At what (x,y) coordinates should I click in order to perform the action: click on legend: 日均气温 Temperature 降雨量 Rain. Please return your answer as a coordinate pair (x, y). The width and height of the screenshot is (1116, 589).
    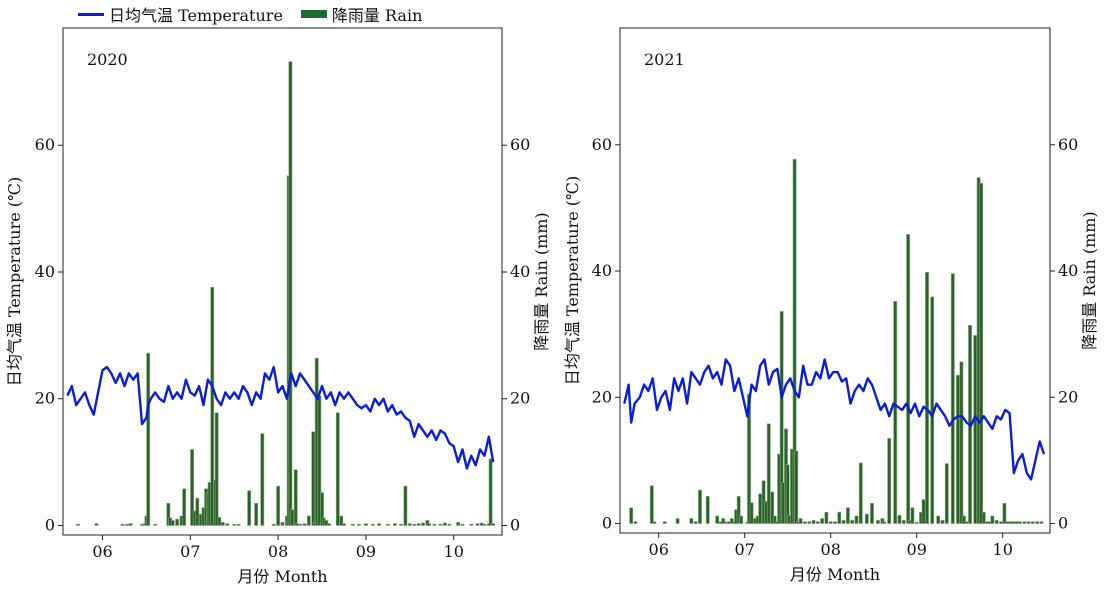
    Looking at the image, I should click on (250, 14).